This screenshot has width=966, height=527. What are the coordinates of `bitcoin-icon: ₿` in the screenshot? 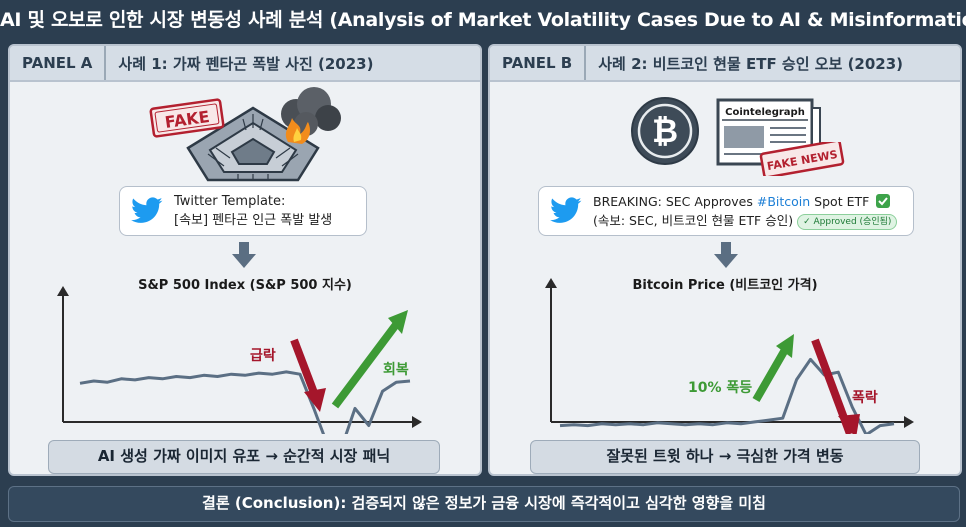 It's located at (665, 131).